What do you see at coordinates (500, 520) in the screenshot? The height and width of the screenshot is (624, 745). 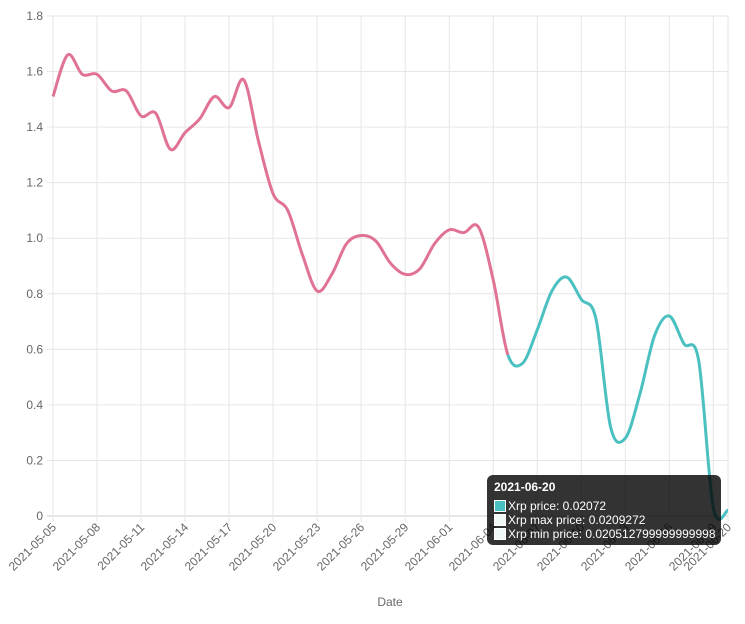 I see `max-color-swatch` at bounding box center [500, 520].